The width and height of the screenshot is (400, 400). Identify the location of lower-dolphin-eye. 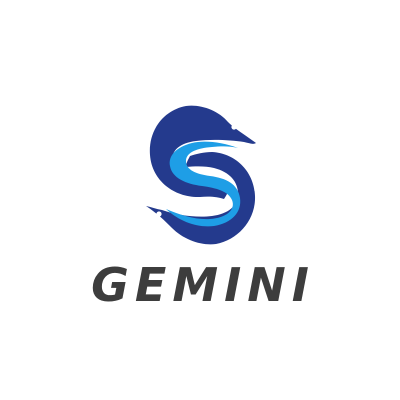
(159, 214).